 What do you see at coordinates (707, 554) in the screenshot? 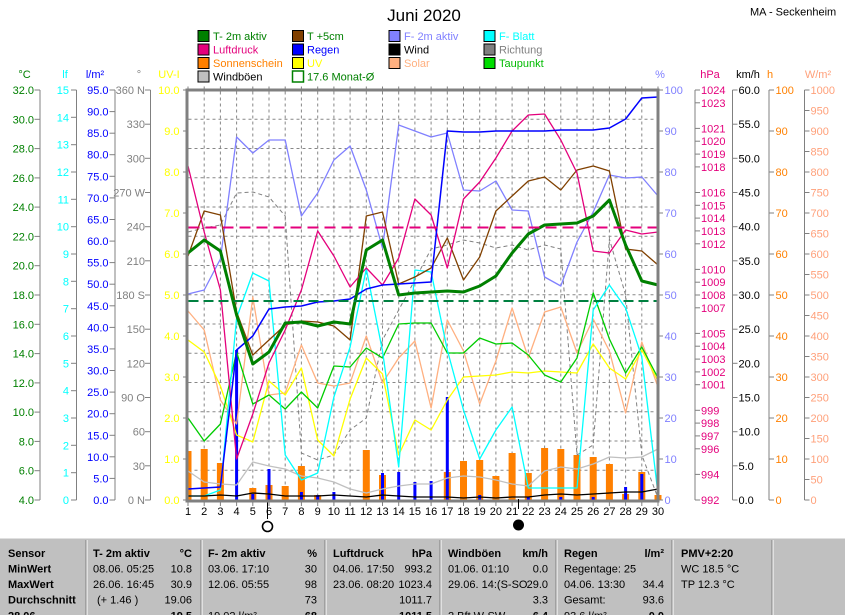
I see `svg-text: PMV+2:20` at bounding box center [707, 554].